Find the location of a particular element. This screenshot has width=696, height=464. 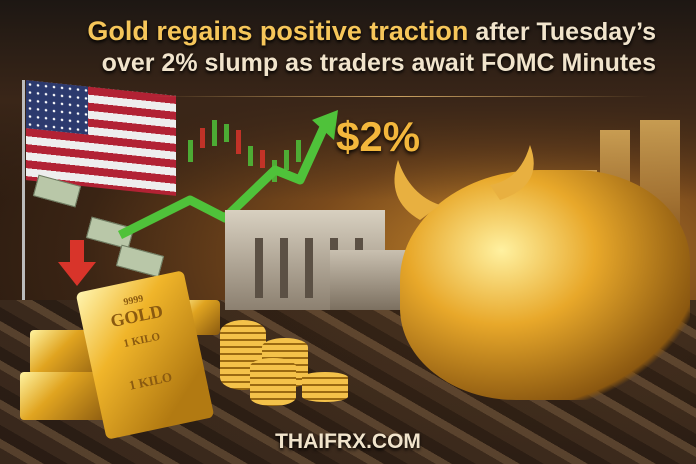

flag-pole is located at coordinates (23, 190).